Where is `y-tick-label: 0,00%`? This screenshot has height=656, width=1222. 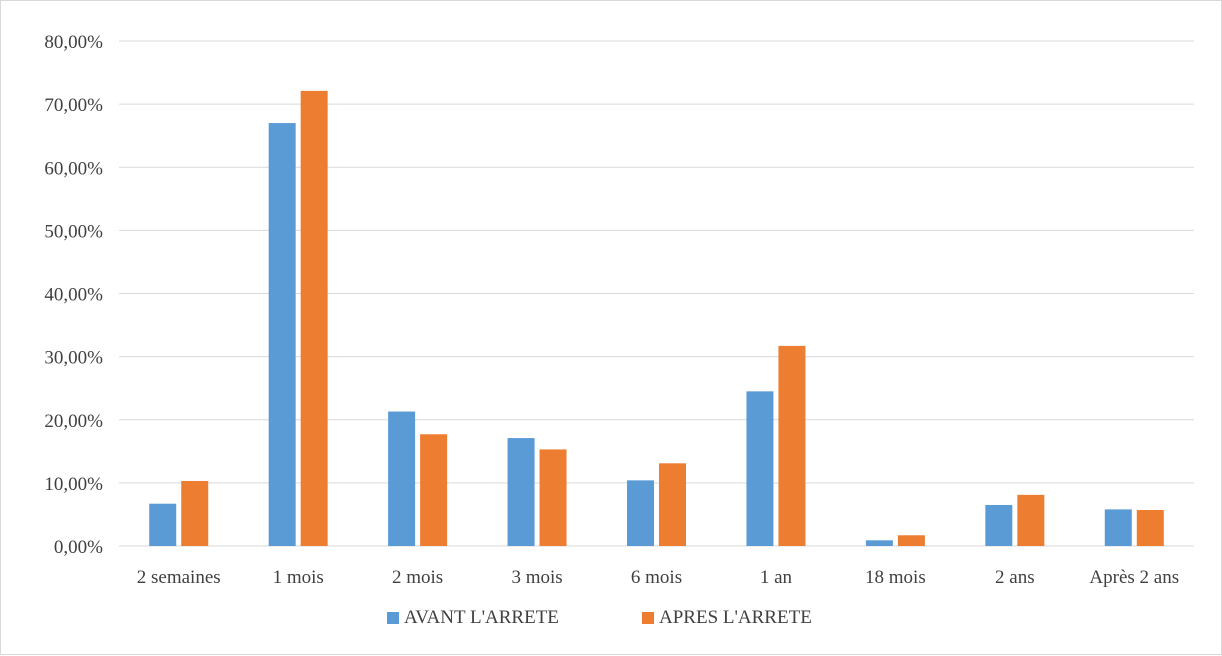
y-tick-label: 0,00% is located at coordinates (78, 547).